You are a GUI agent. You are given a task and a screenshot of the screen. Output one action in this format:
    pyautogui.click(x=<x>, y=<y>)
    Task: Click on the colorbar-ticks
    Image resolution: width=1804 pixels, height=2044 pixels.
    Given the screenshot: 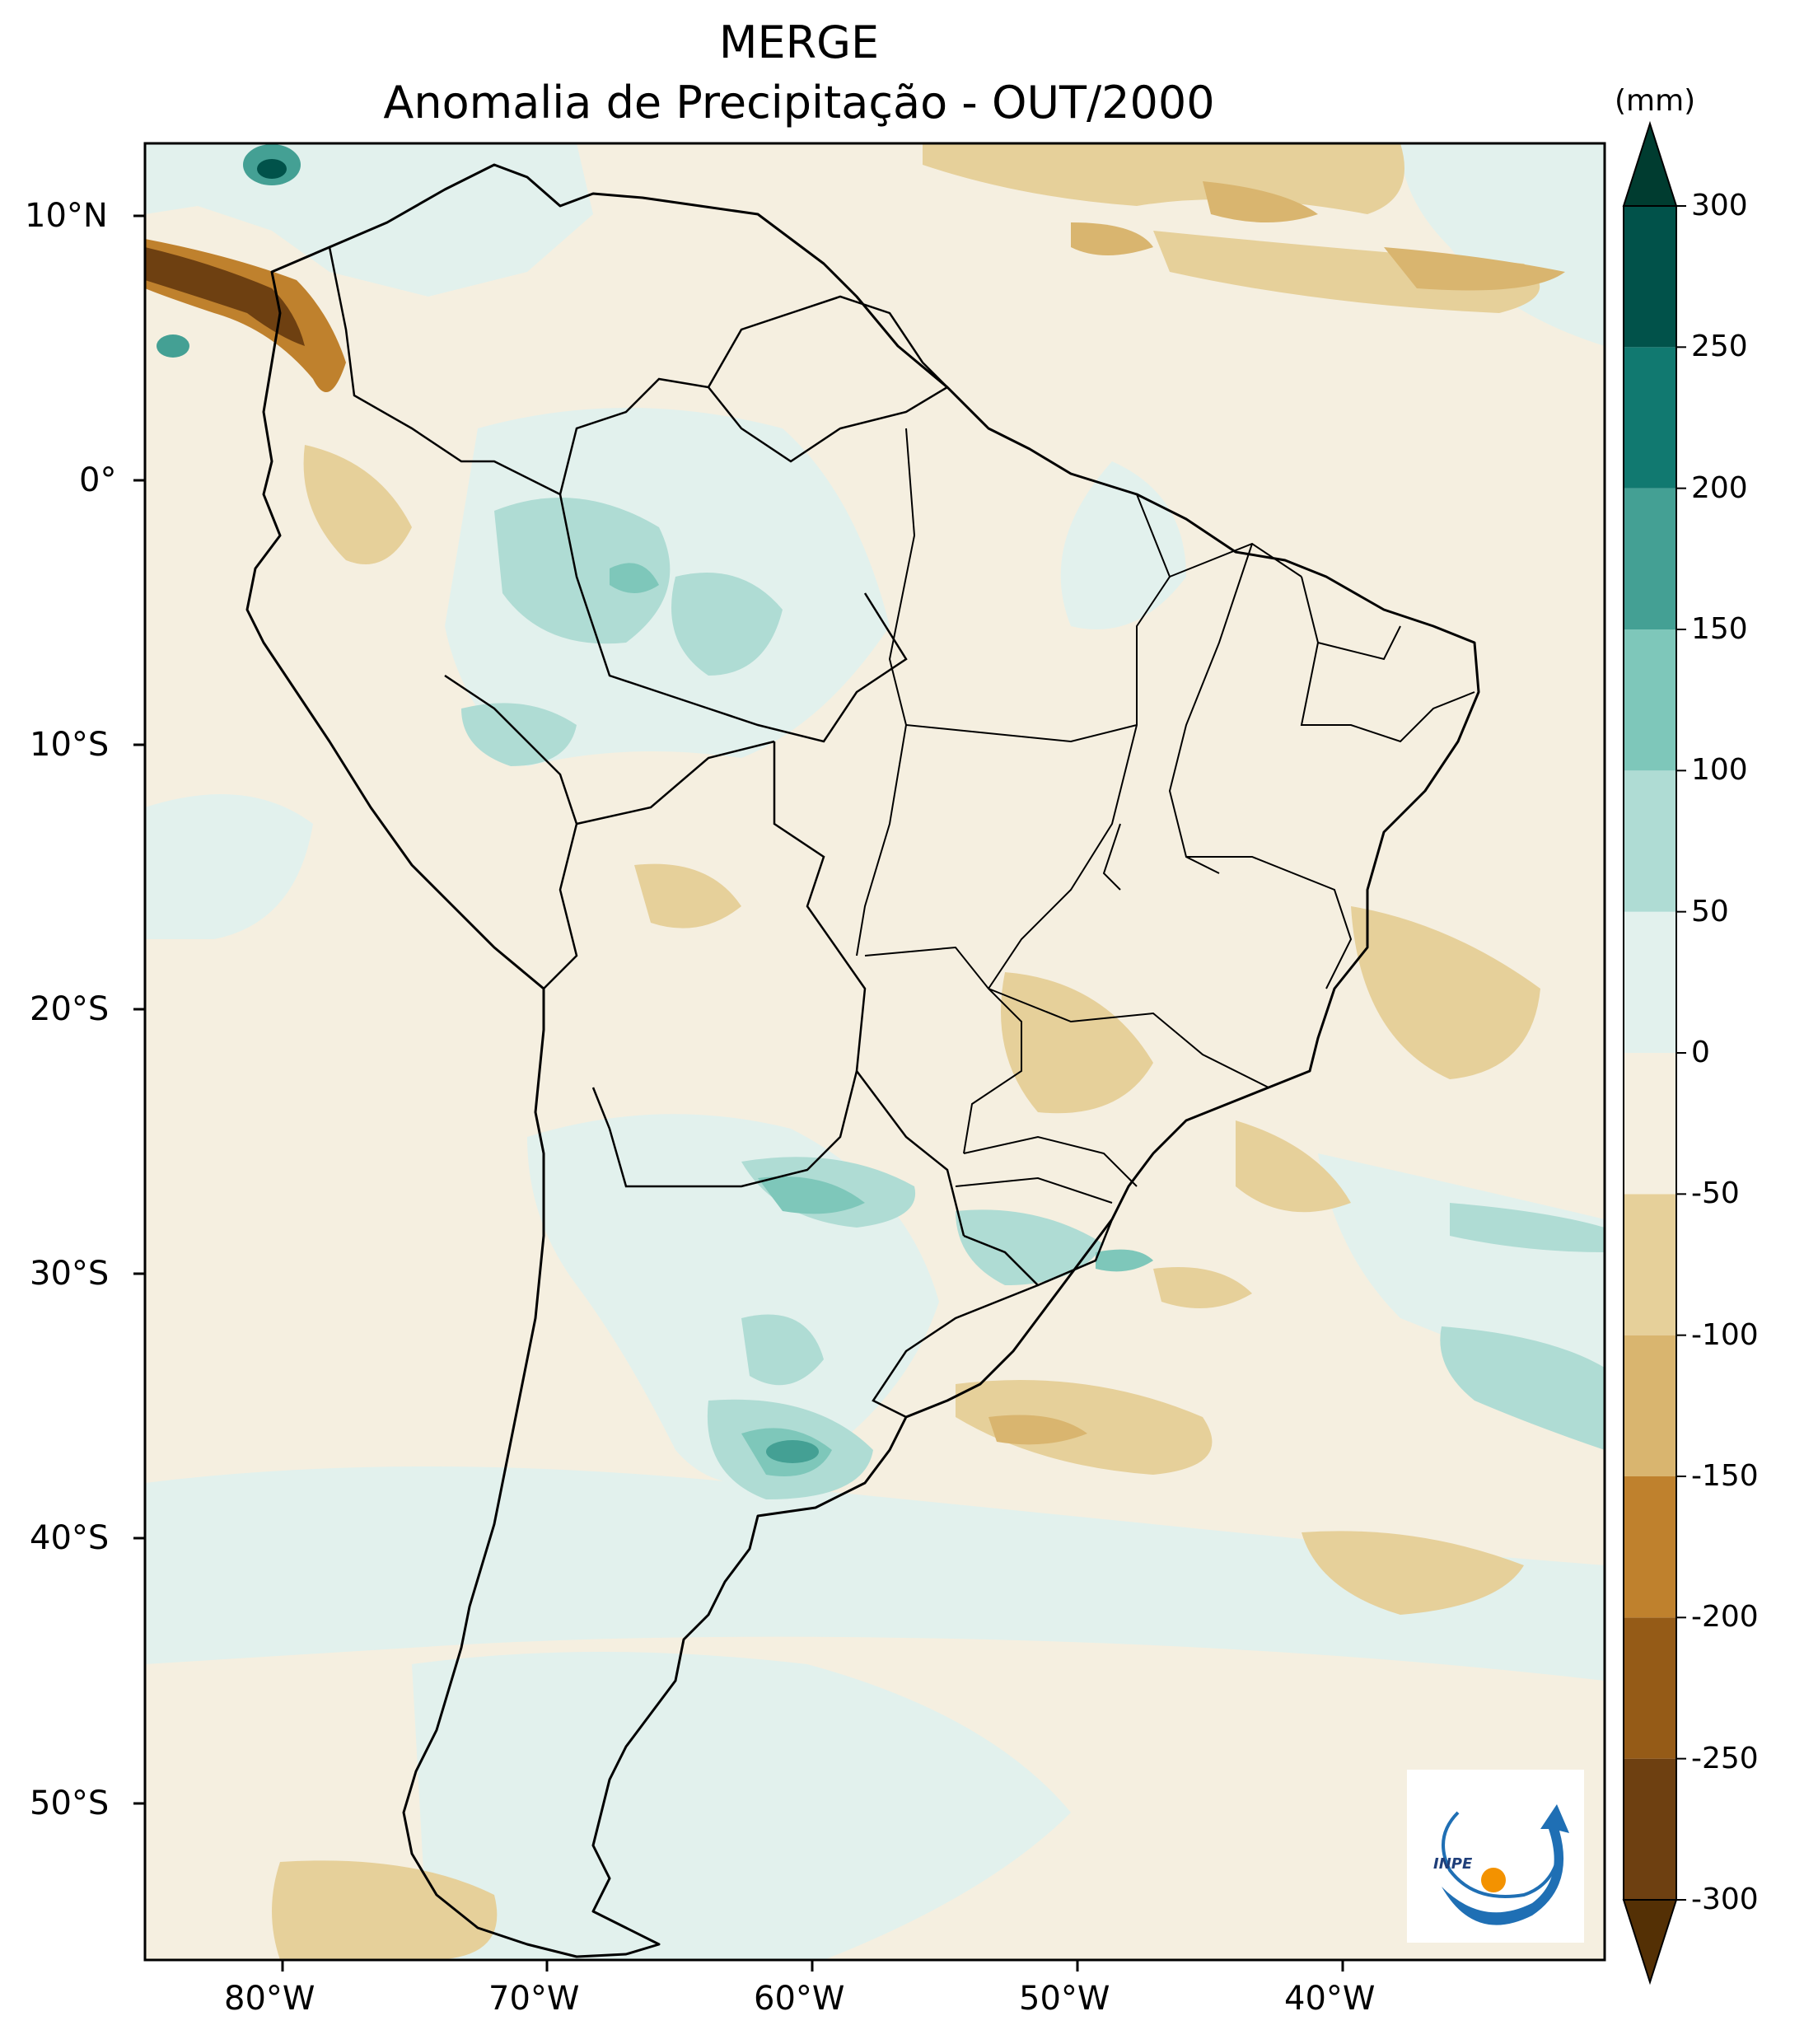 What is the action you would take?
    pyautogui.click(x=1681, y=1053)
    